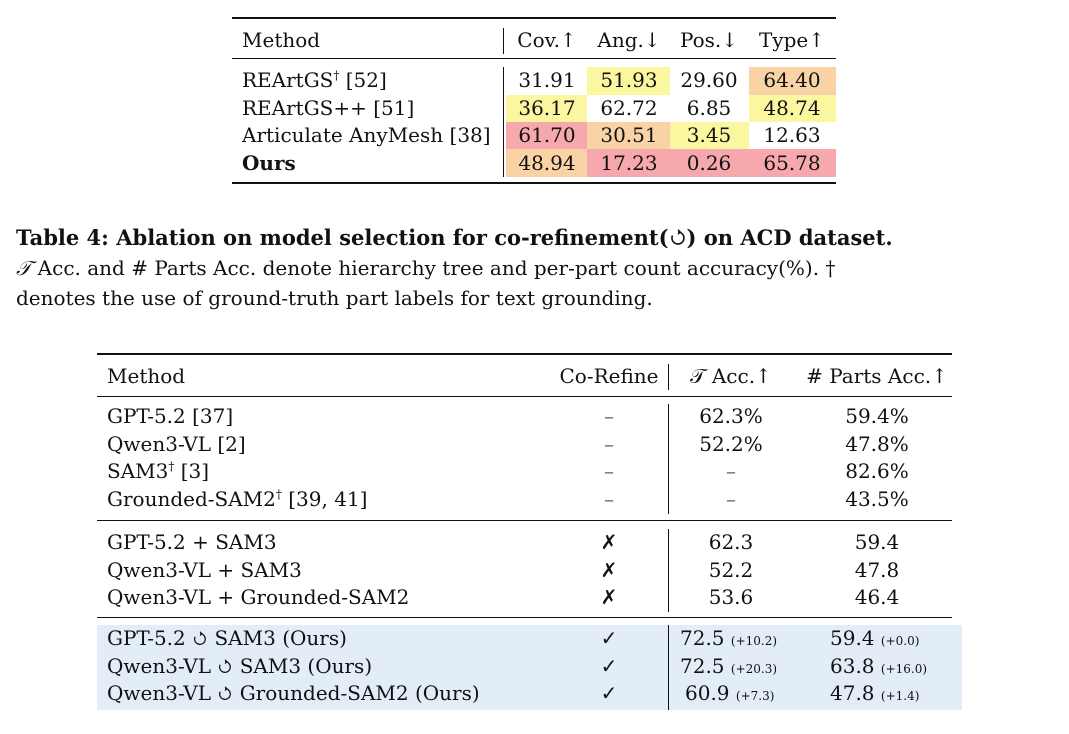 The height and width of the screenshot is (734, 1069). Describe the element at coordinates (269, 163) in the screenshot. I see `row-method: Ours` at that location.